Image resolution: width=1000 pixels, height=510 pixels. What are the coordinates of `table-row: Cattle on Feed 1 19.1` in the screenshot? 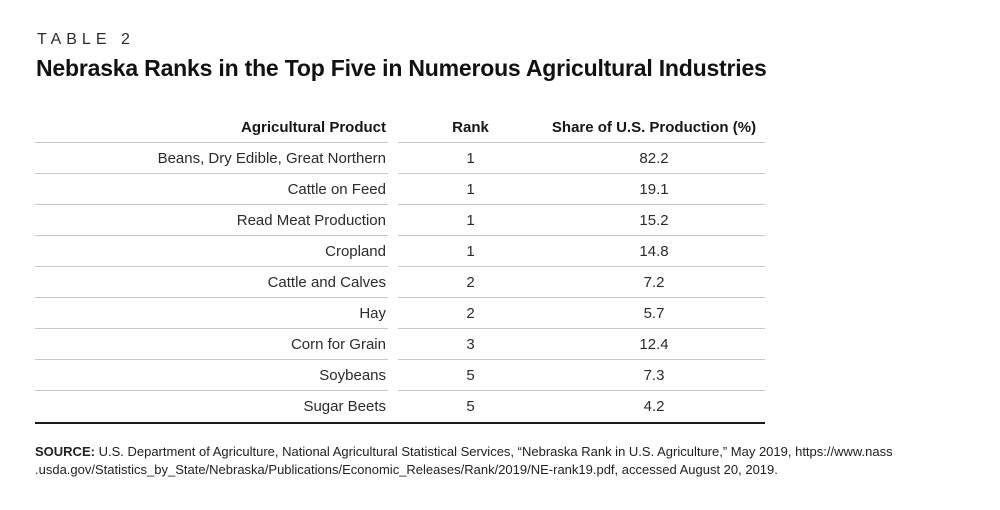 It's located at (400, 189).